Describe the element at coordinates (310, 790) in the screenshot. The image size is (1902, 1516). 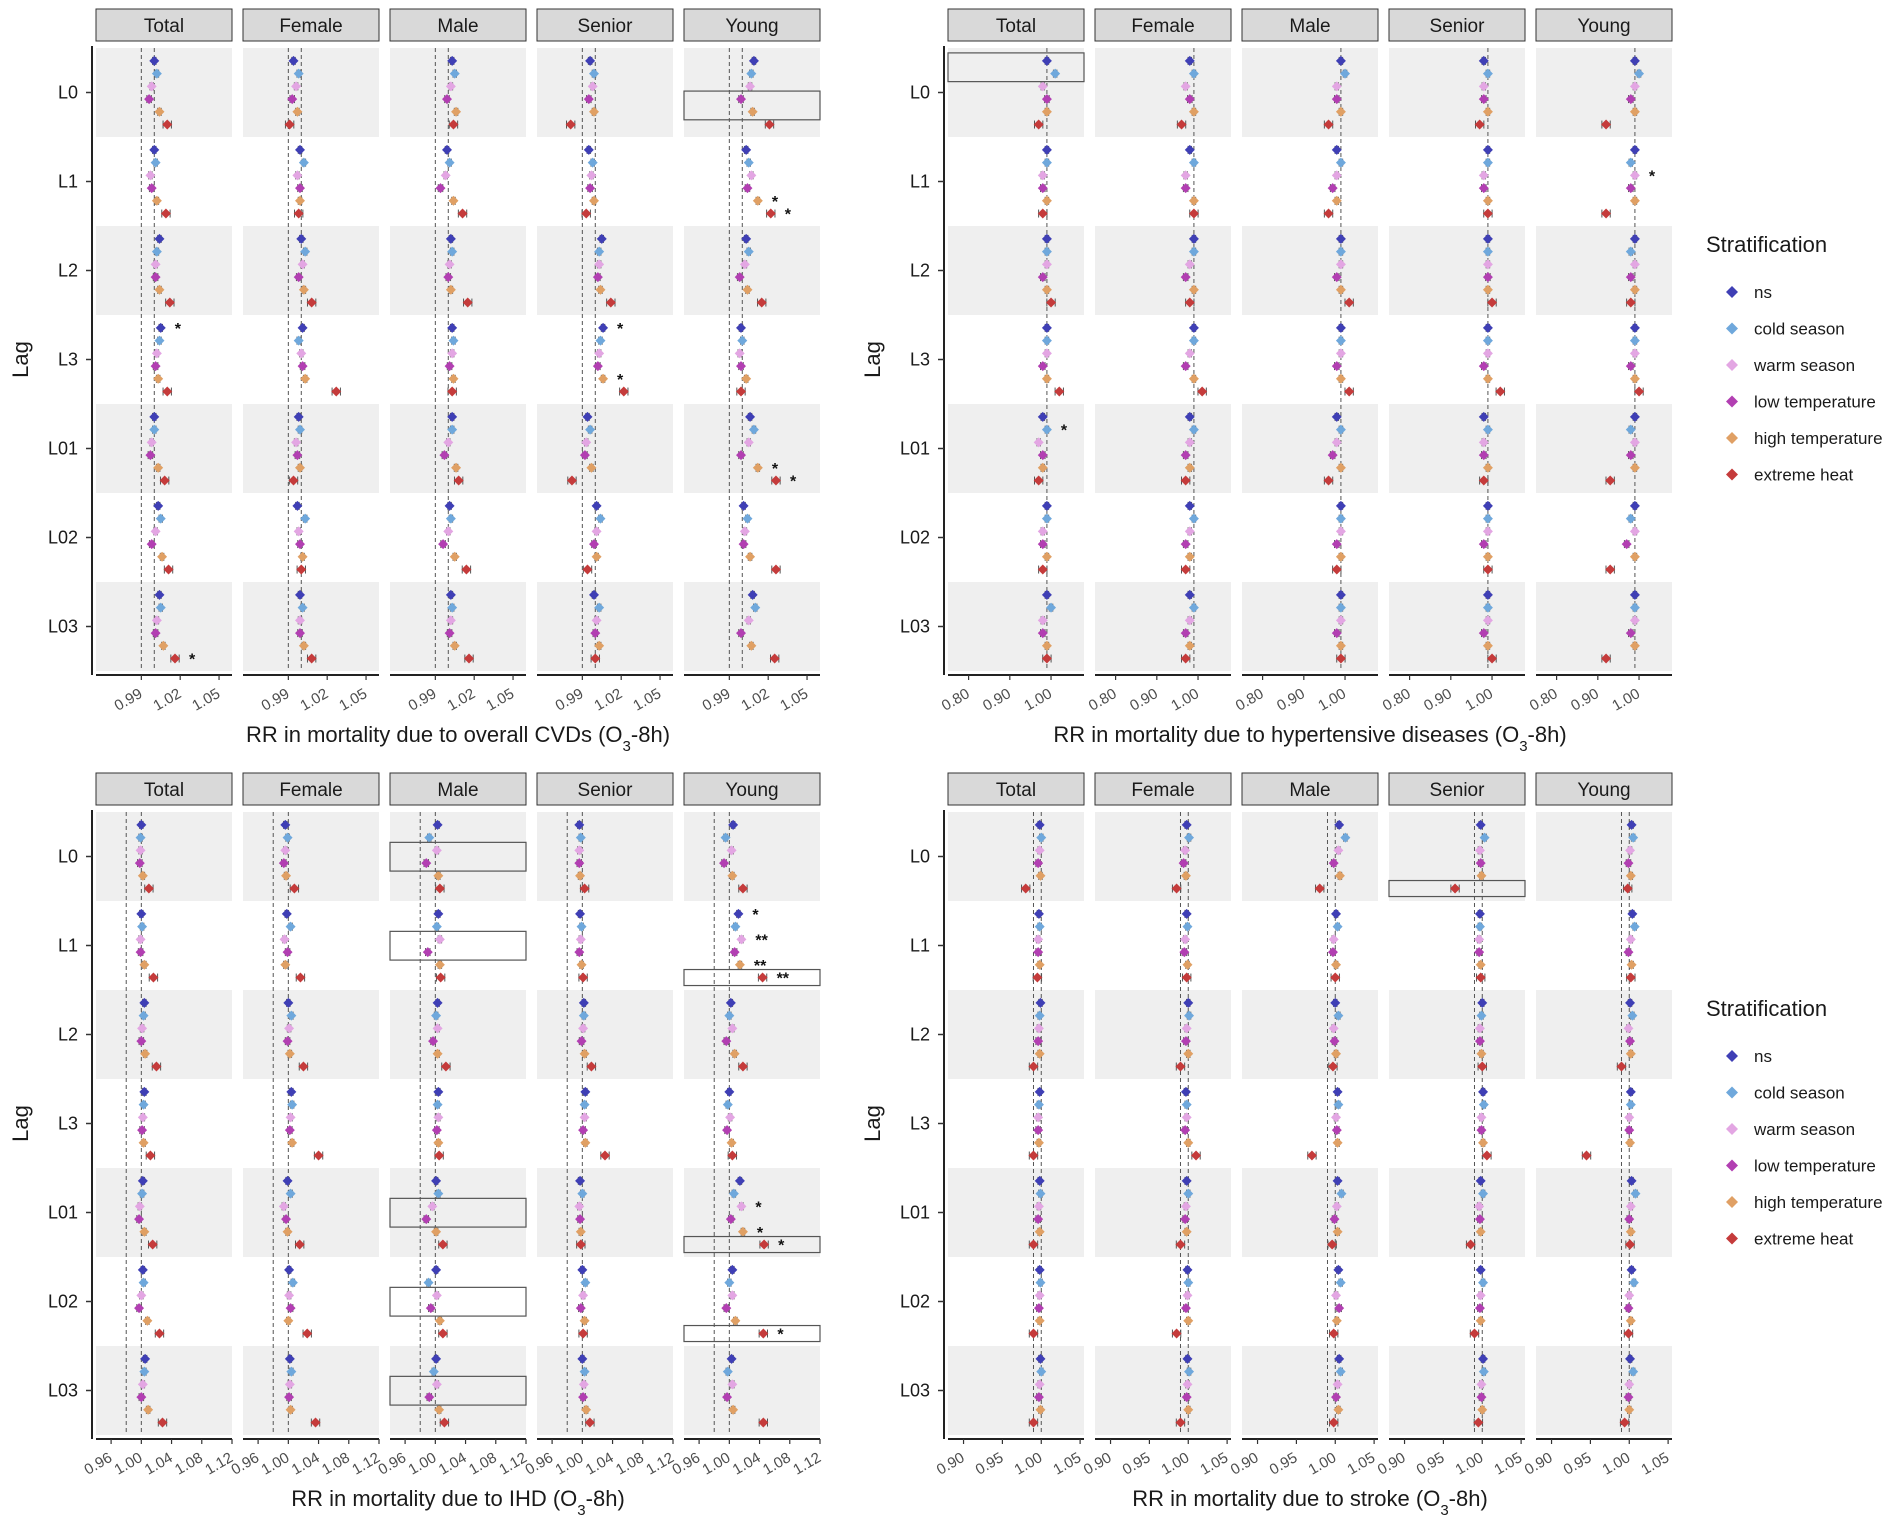
I see `strip-label: Female` at that location.